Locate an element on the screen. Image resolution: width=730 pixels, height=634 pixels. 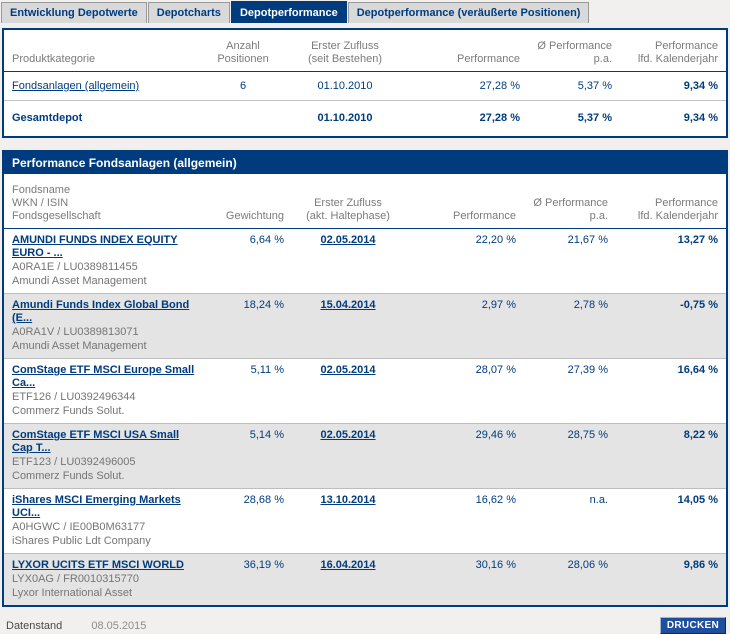
col-header-produktkategorie: Produktkategorie is located at coordinates (104, 51).